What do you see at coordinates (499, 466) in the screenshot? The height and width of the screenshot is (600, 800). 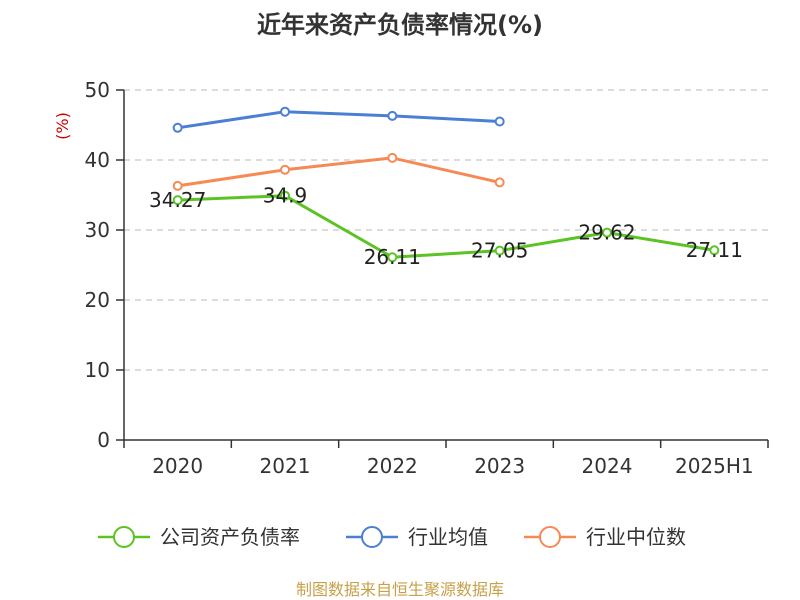 I see `x-tick-label: 2023` at bounding box center [499, 466].